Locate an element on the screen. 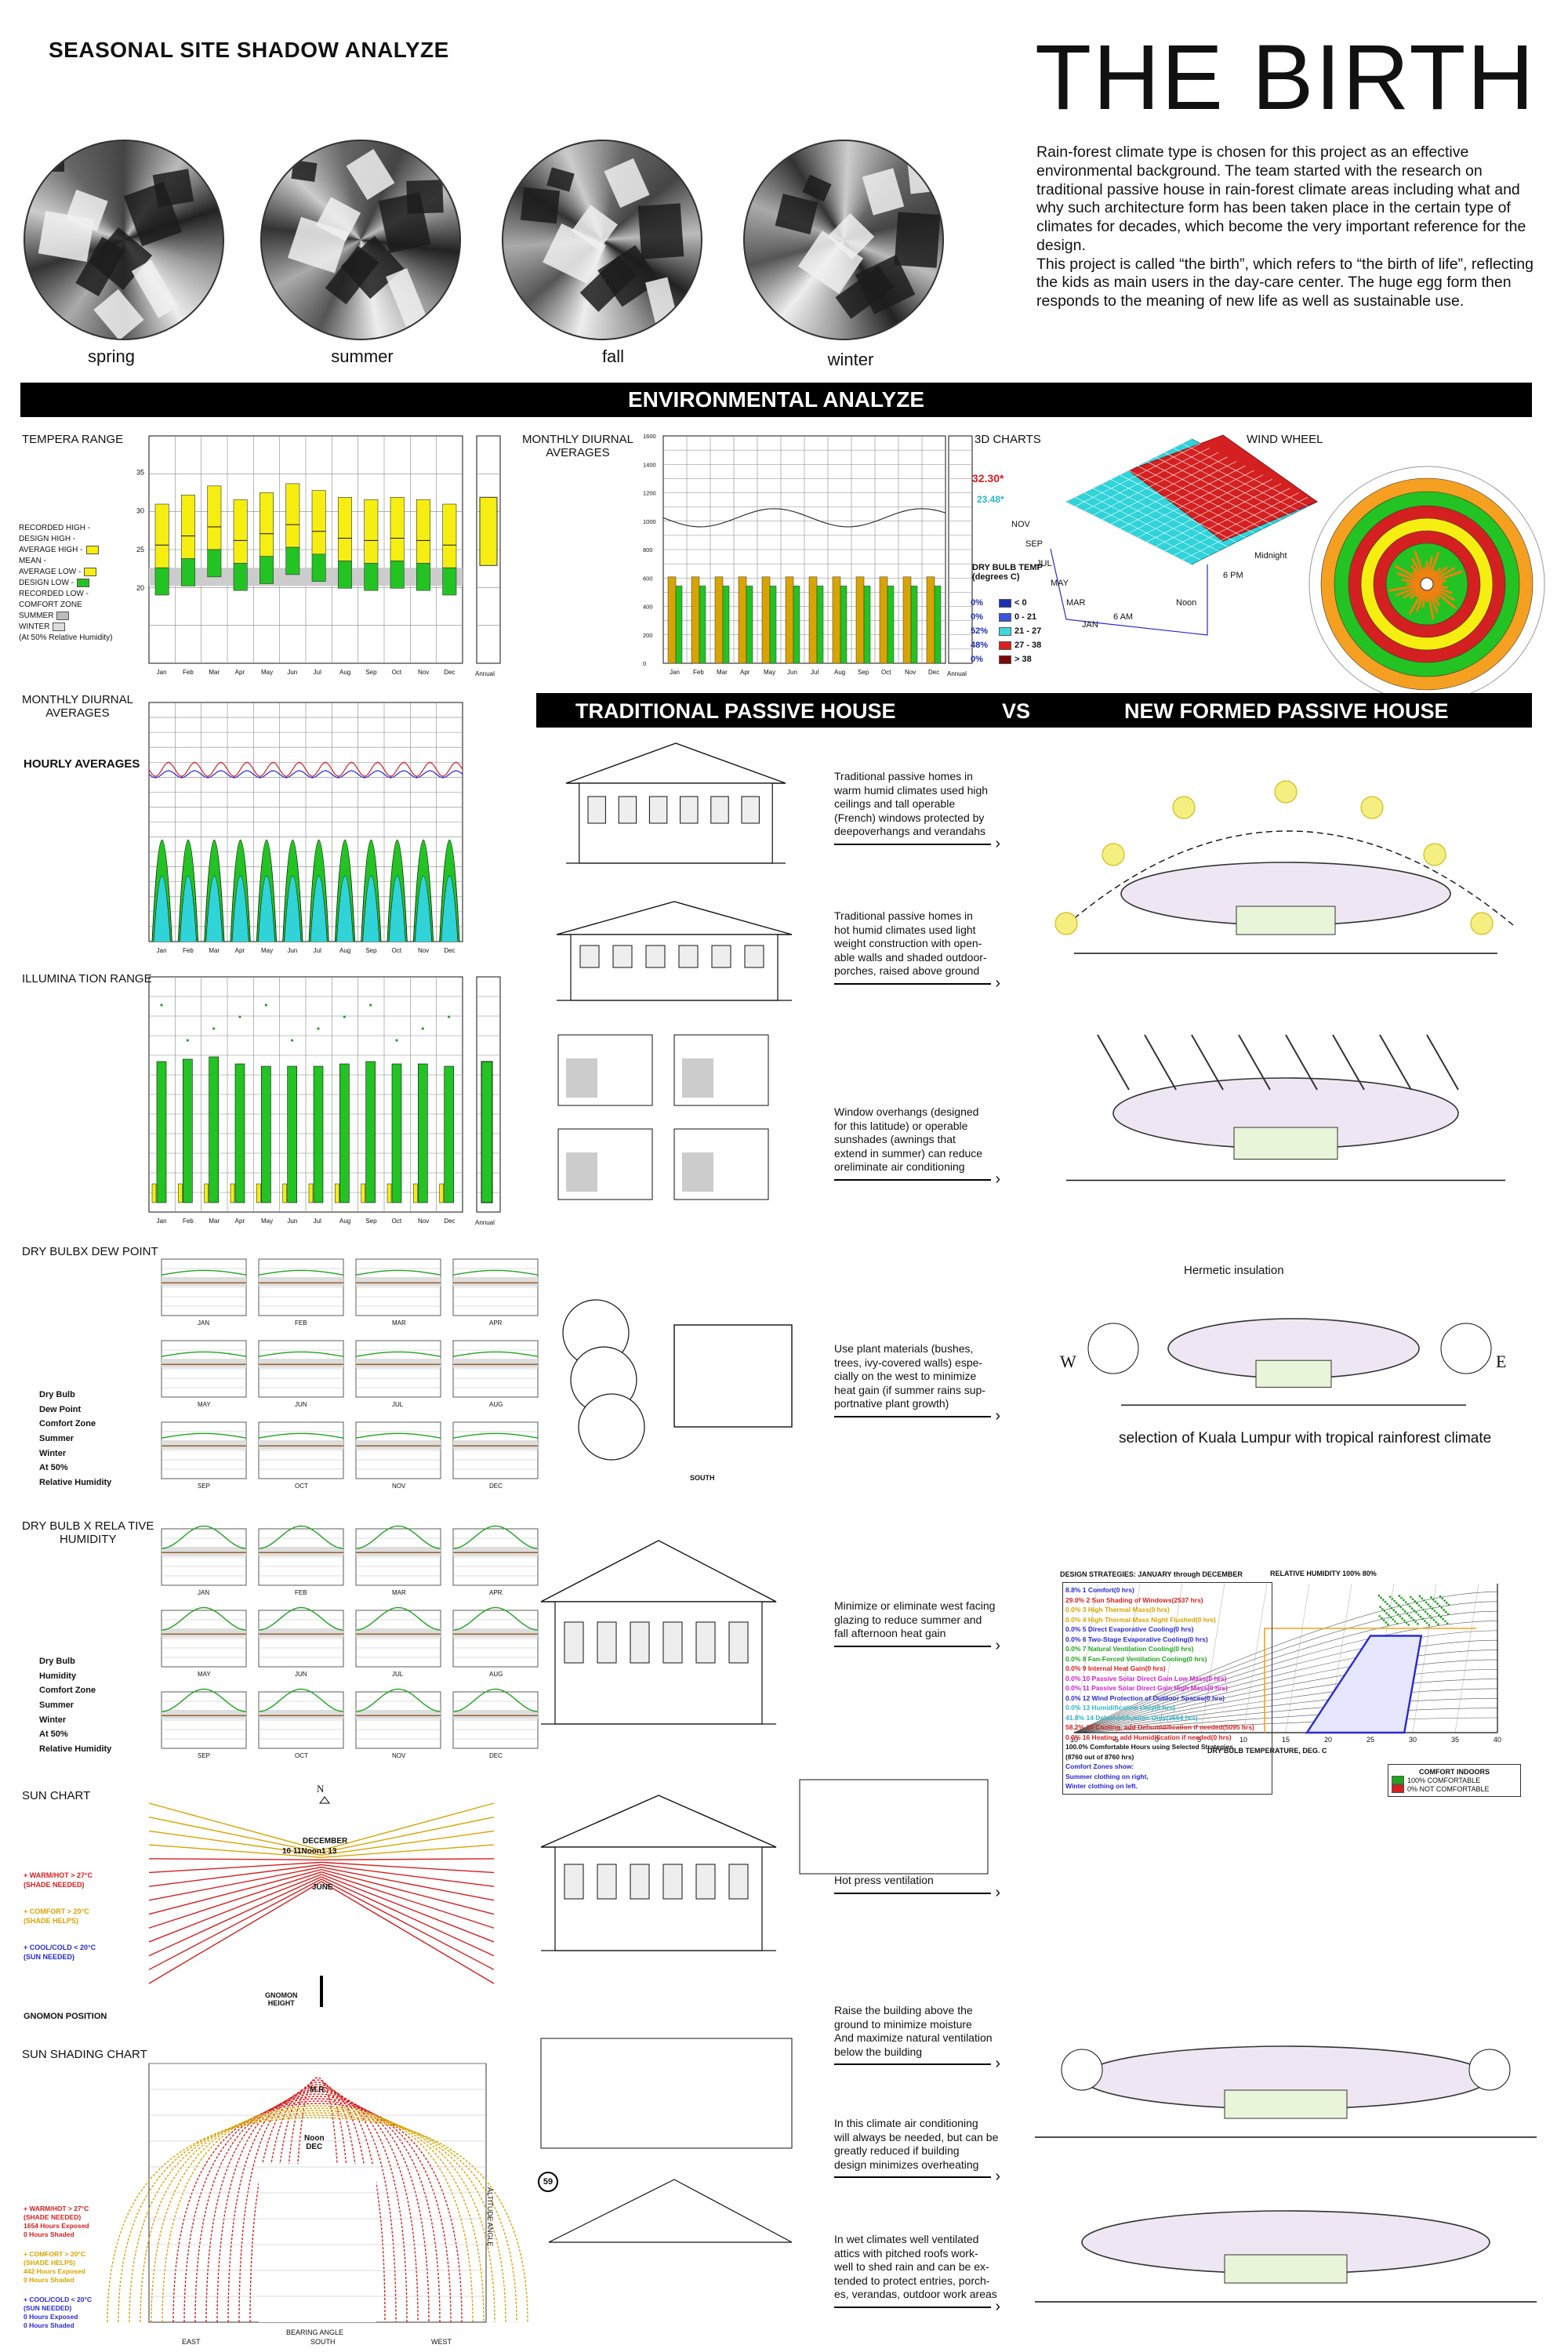 This screenshot has height=2352, width=1568. monthly-diurnal-left-title: MONTHLY DIURNAL AVERAGES is located at coordinates (77, 706).